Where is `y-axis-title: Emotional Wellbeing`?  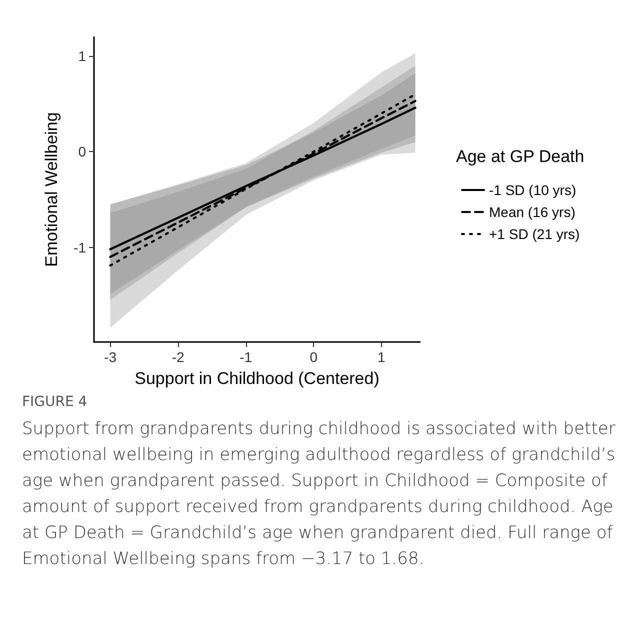
y-axis-title: Emotional Wellbeing is located at coordinates (51, 189).